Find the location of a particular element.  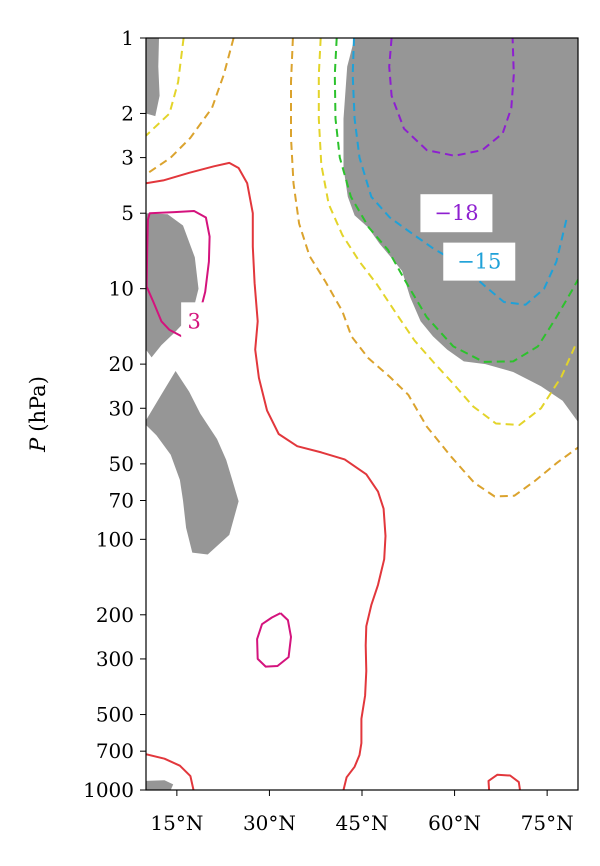

y-tick-label: 300 is located at coordinates (115, 659).